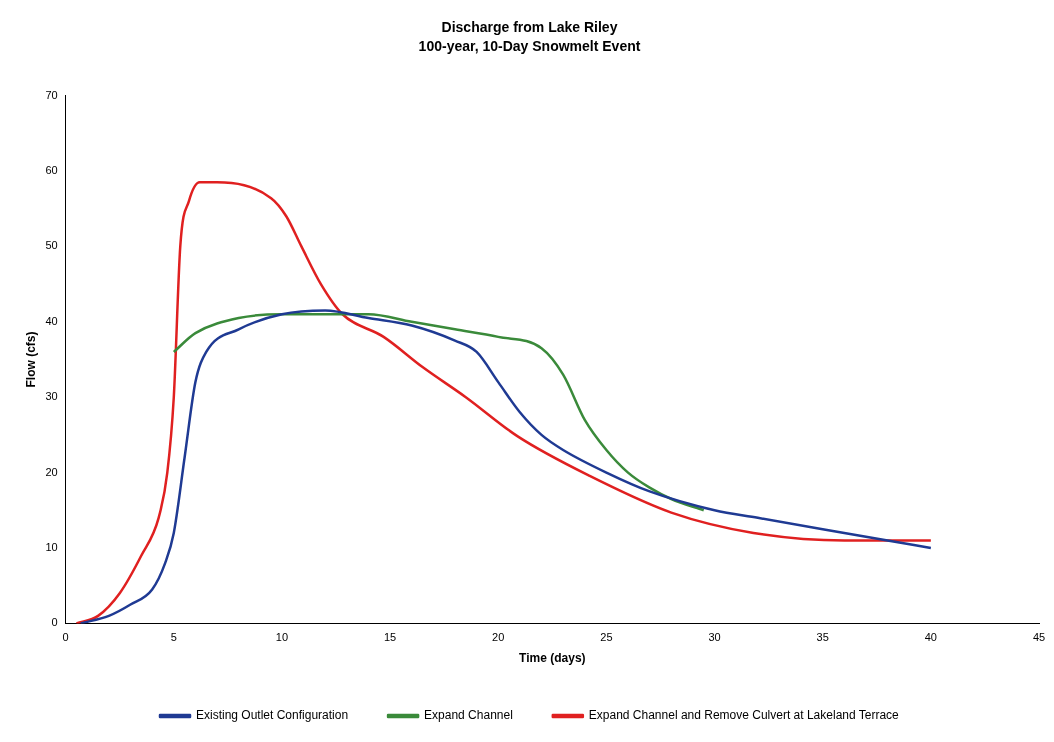  Describe the element at coordinates (529, 27) in the screenshot. I see `chart-title: Discharge from Lake Riley` at that location.